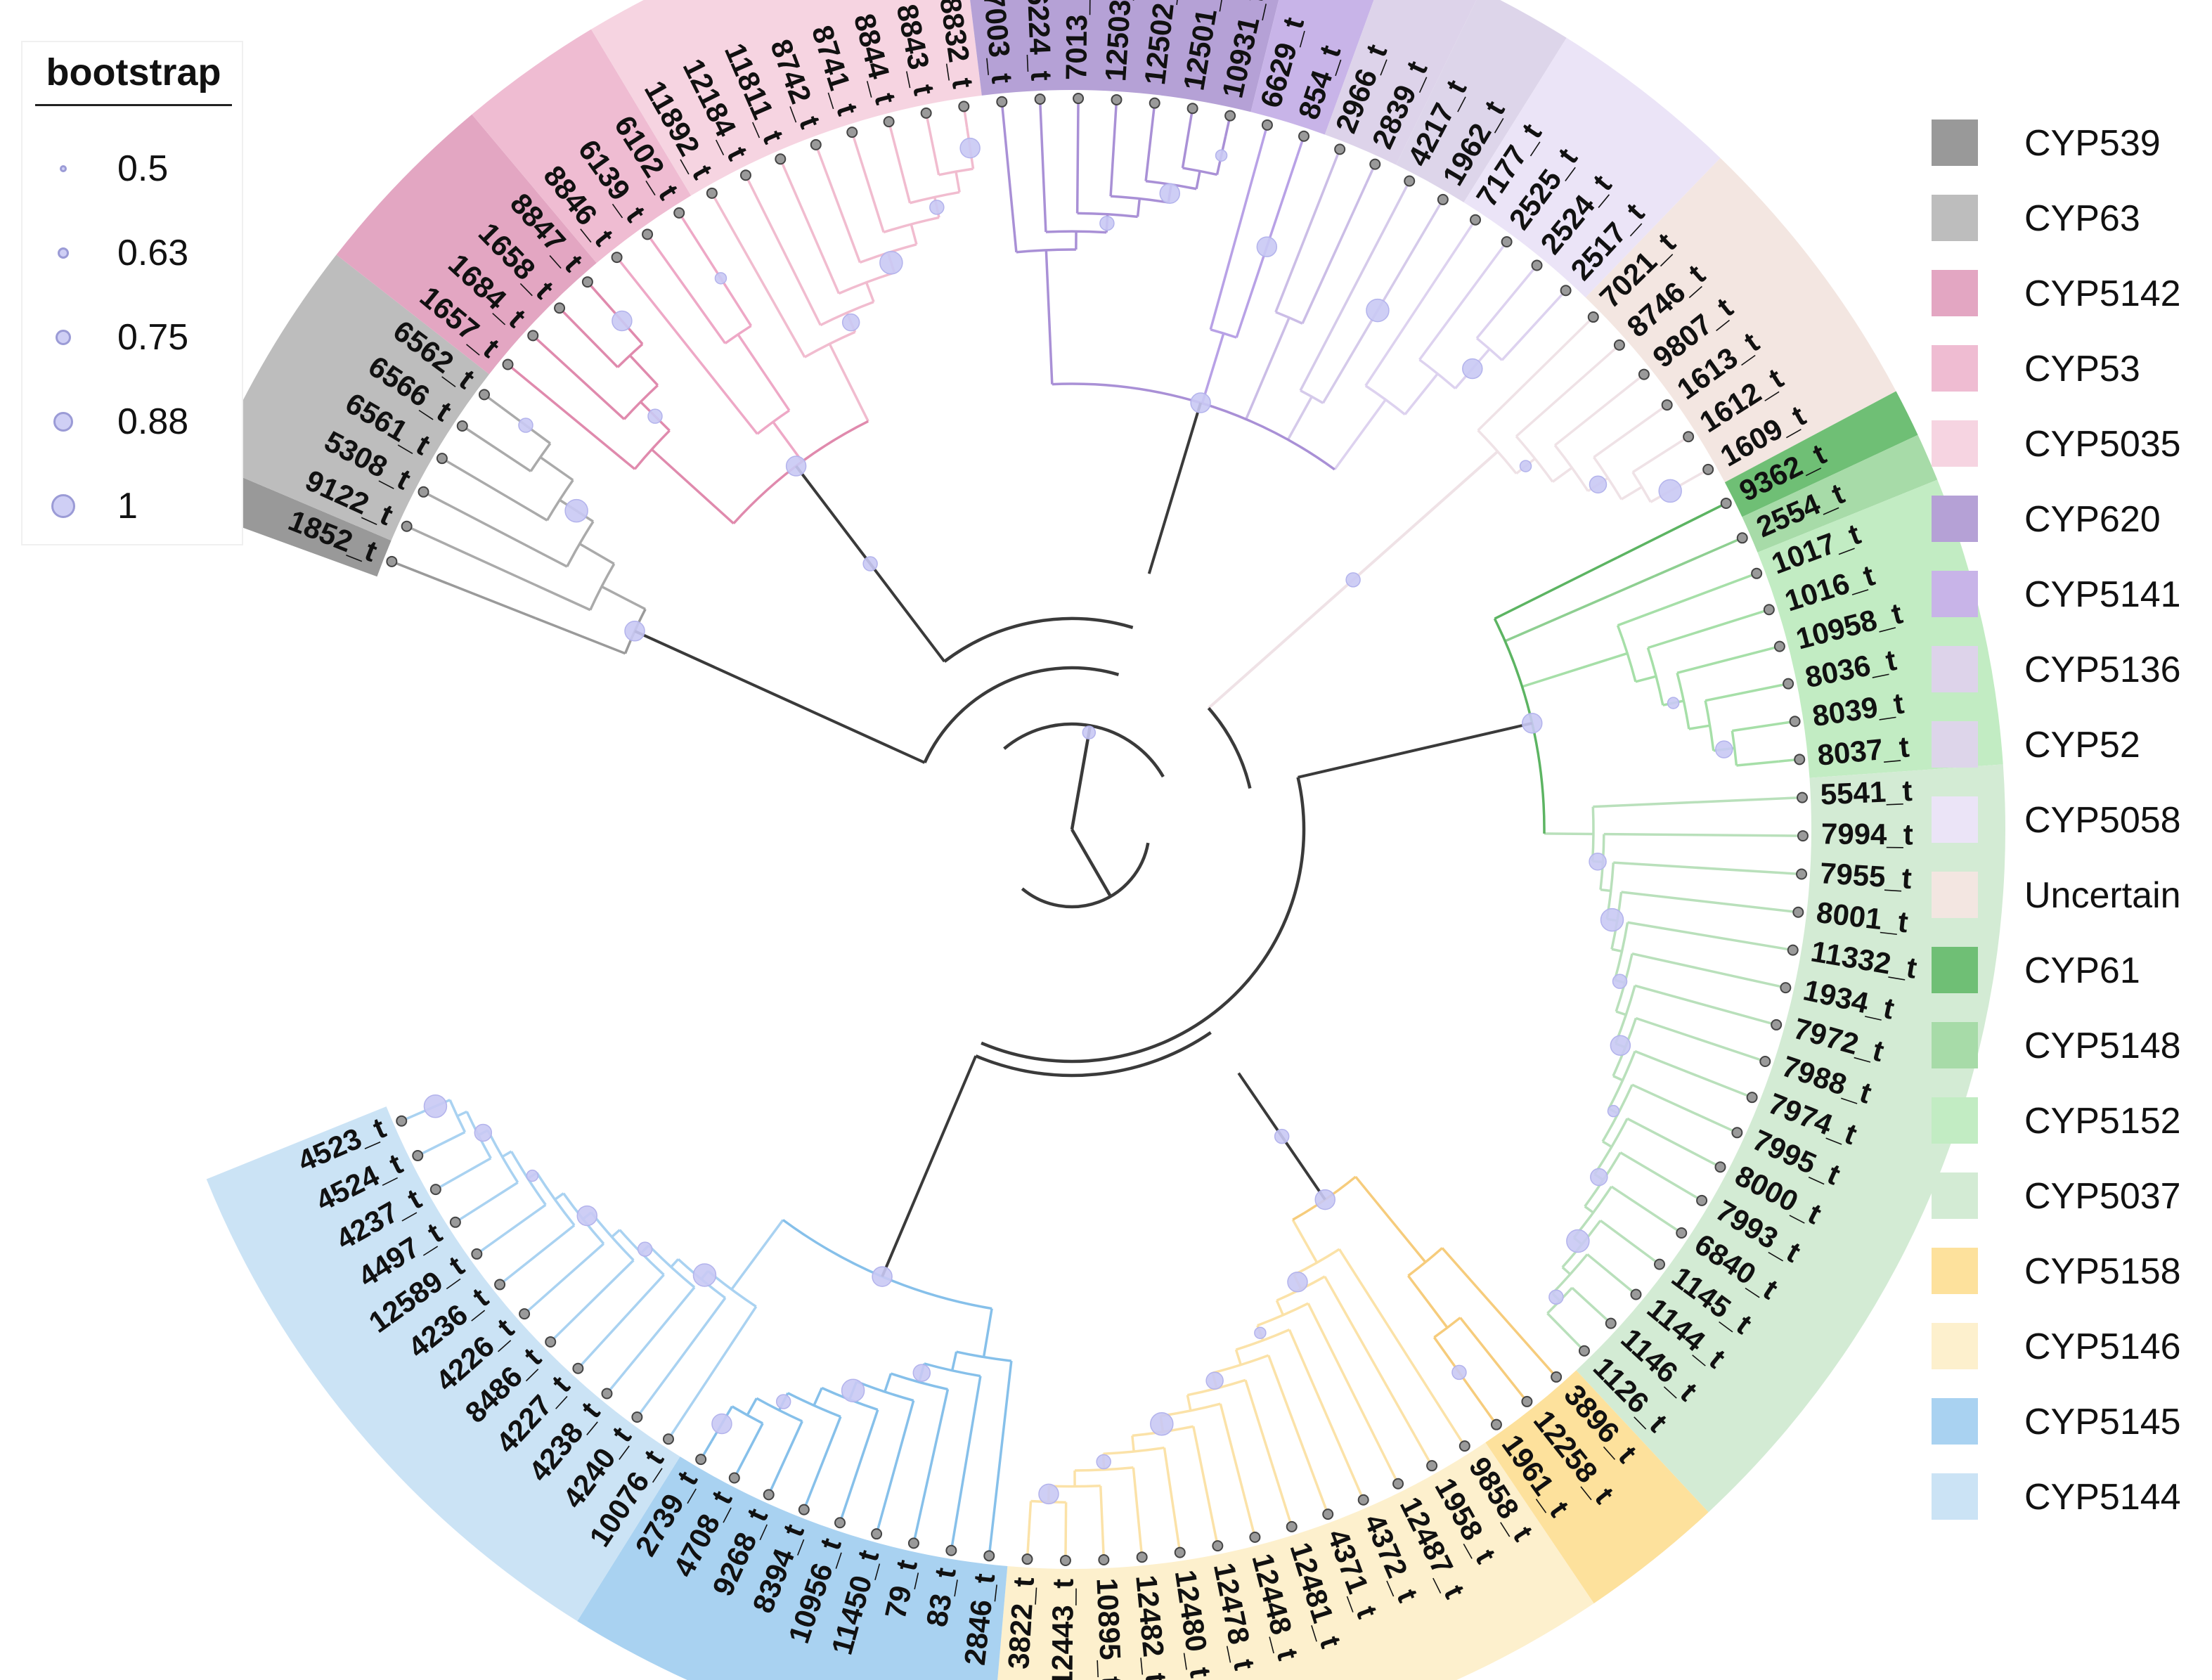 The image size is (2212, 1680). I want to click on clade-legend-item: CYP5141, so click(2066, 599).